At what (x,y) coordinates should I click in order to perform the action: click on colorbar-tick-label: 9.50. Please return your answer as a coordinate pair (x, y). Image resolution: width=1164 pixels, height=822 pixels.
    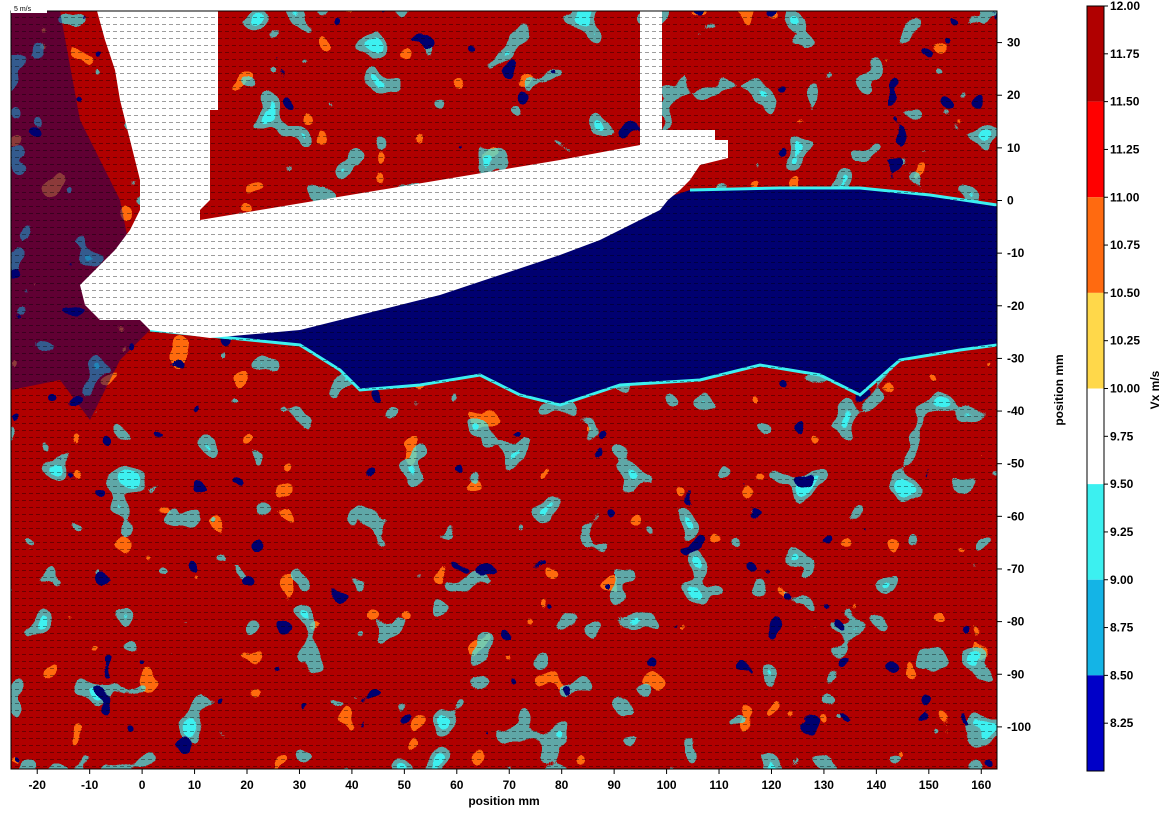
    Looking at the image, I should click on (1122, 484).